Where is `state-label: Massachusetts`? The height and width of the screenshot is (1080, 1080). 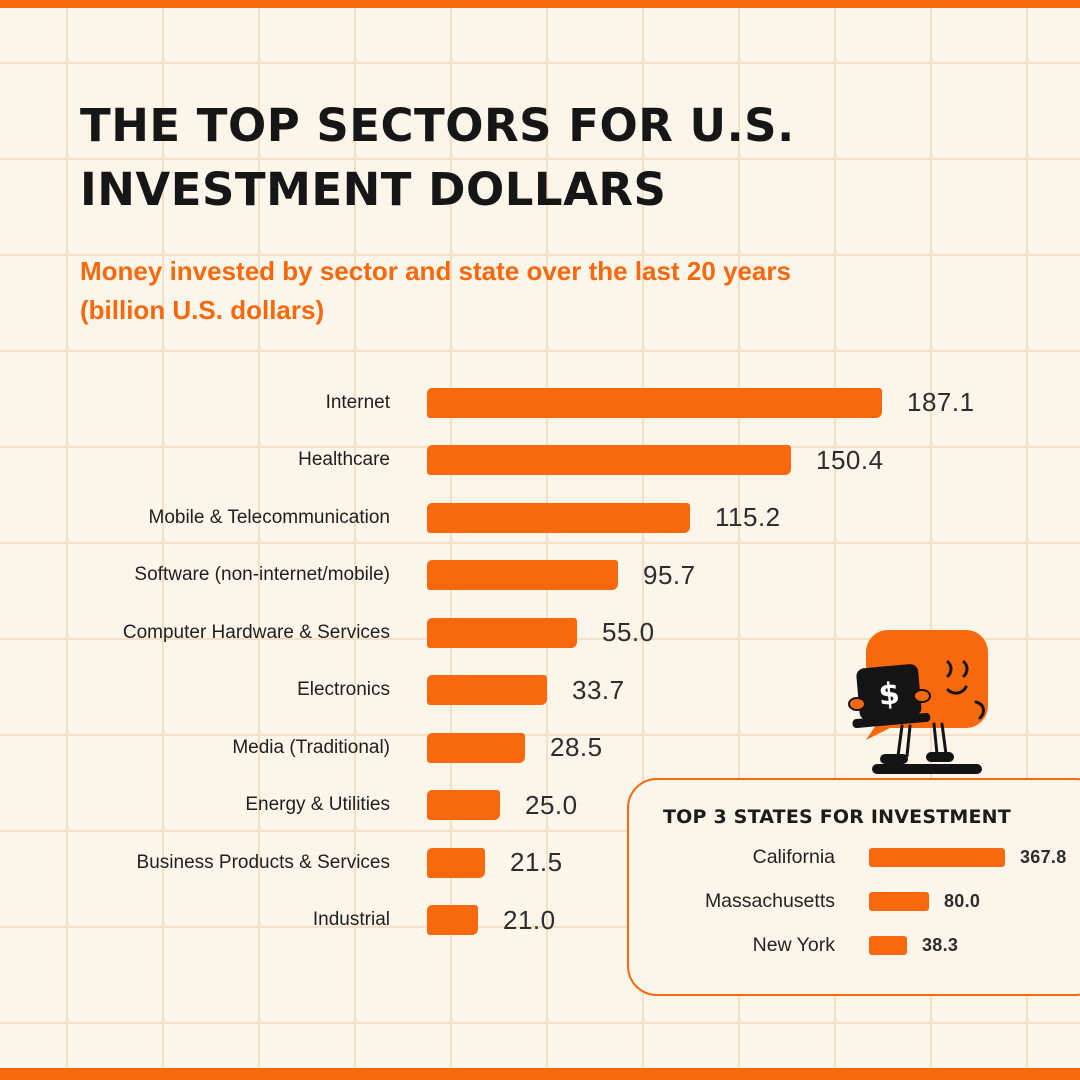 state-label: Massachusetts is located at coordinates (769, 900).